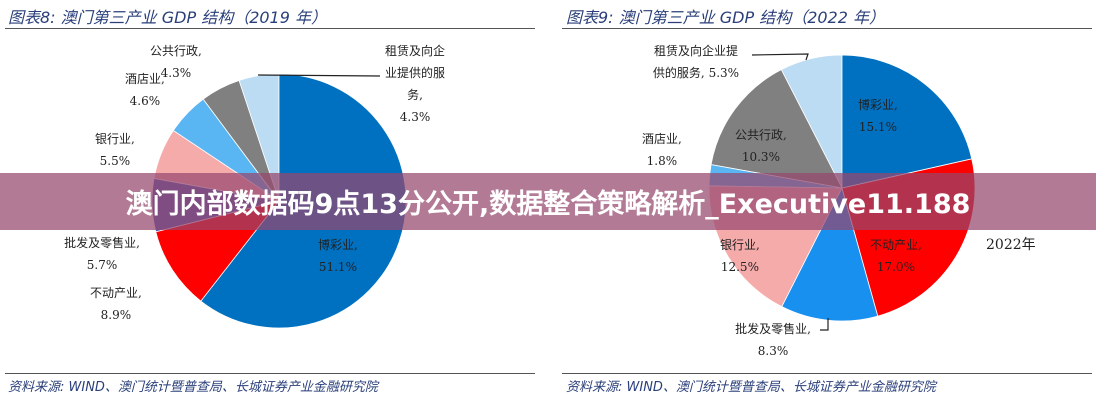 The height and width of the screenshot is (400, 1096). I want to click on source-rule-right, so click(827, 373).